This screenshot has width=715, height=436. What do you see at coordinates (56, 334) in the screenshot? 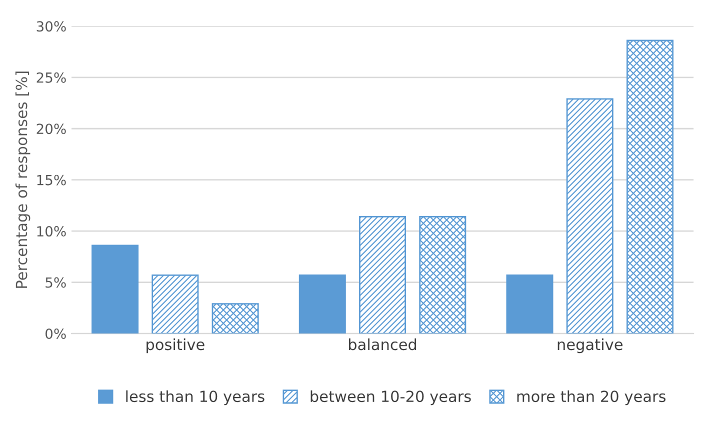
I see `y-tick-label: 0%` at bounding box center [56, 334].